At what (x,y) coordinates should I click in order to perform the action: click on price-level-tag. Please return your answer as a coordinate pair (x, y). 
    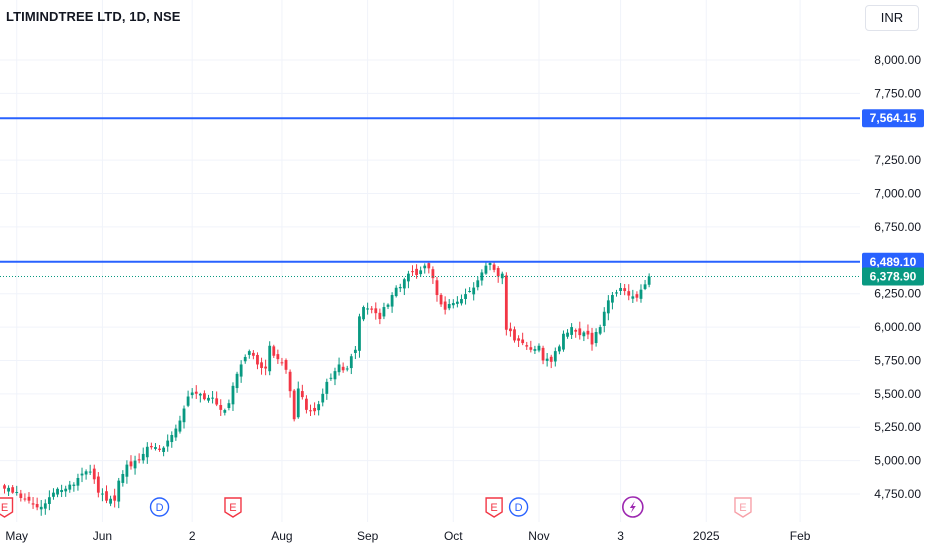
    Looking at the image, I should click on (893, 261).